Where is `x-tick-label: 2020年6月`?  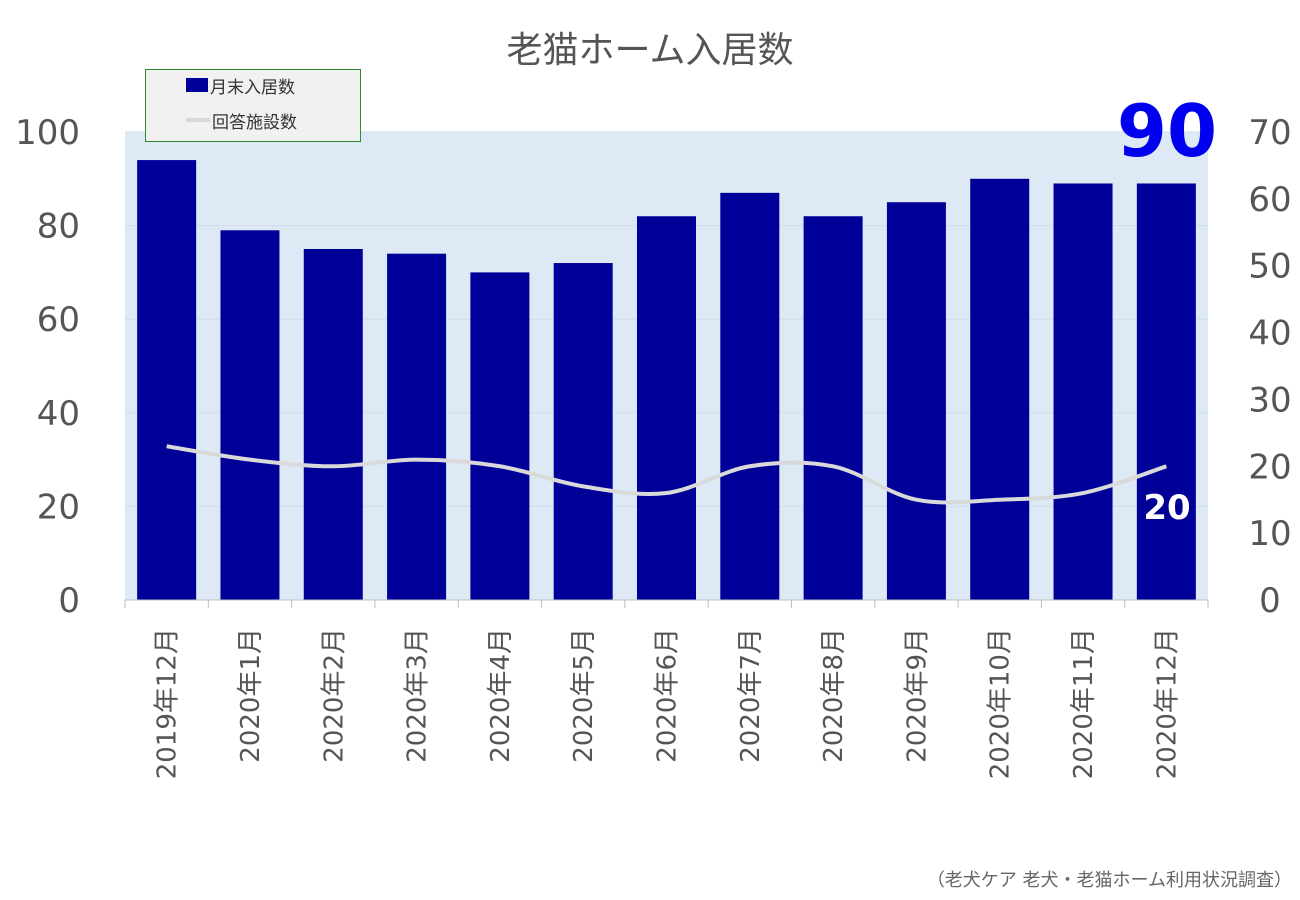 x-tick-label: 2020年6月 is located at coordinates (668, 695).